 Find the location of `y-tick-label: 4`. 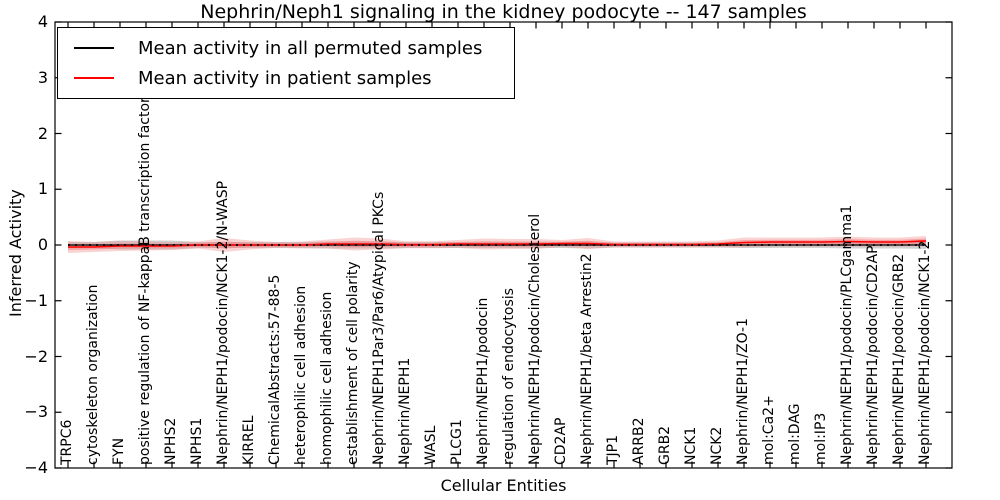

y-tick-label: 4 is located at coordinates (42, 21).